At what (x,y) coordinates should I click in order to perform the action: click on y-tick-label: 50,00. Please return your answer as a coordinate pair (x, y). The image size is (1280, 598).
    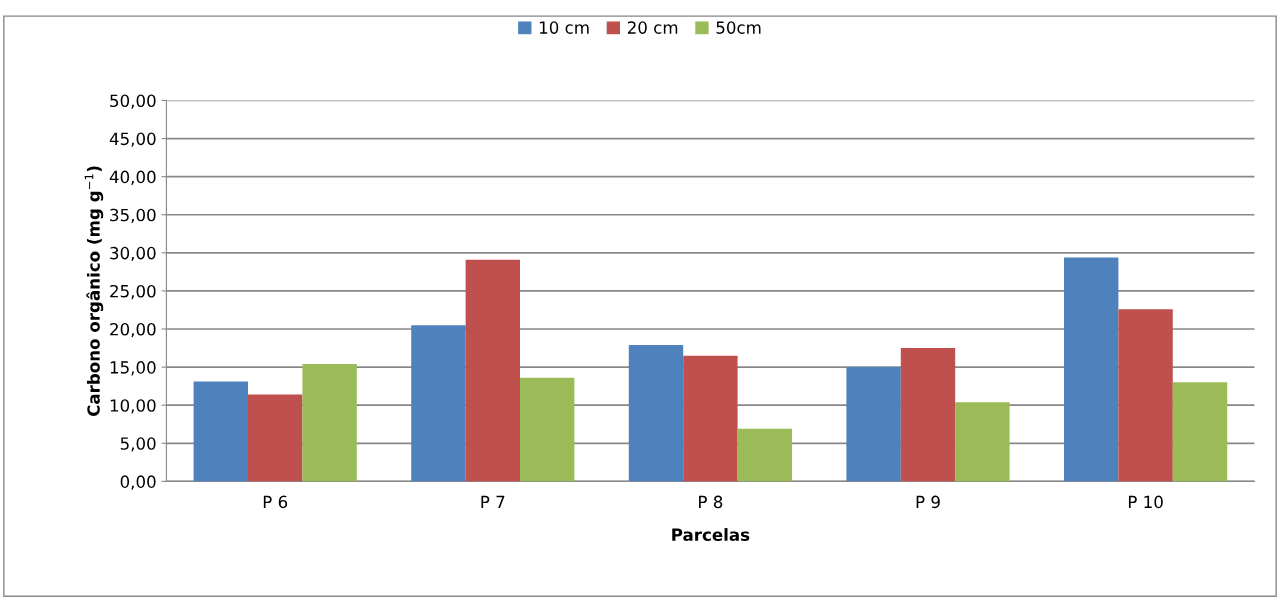
    Looking at the image, I should click on (133, 101).